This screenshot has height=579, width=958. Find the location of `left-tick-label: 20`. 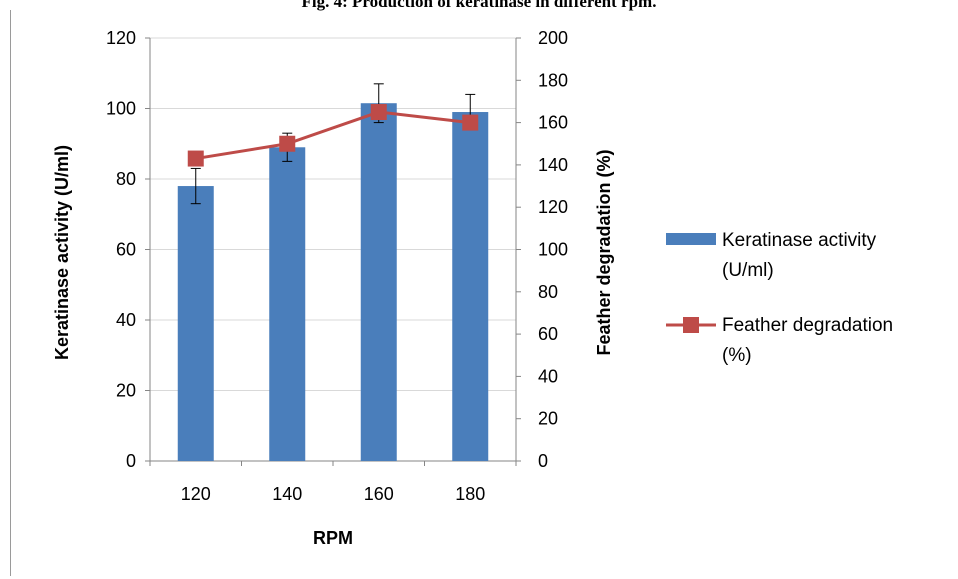

left-tick-label: 20 is located at coordinates (126, 391).